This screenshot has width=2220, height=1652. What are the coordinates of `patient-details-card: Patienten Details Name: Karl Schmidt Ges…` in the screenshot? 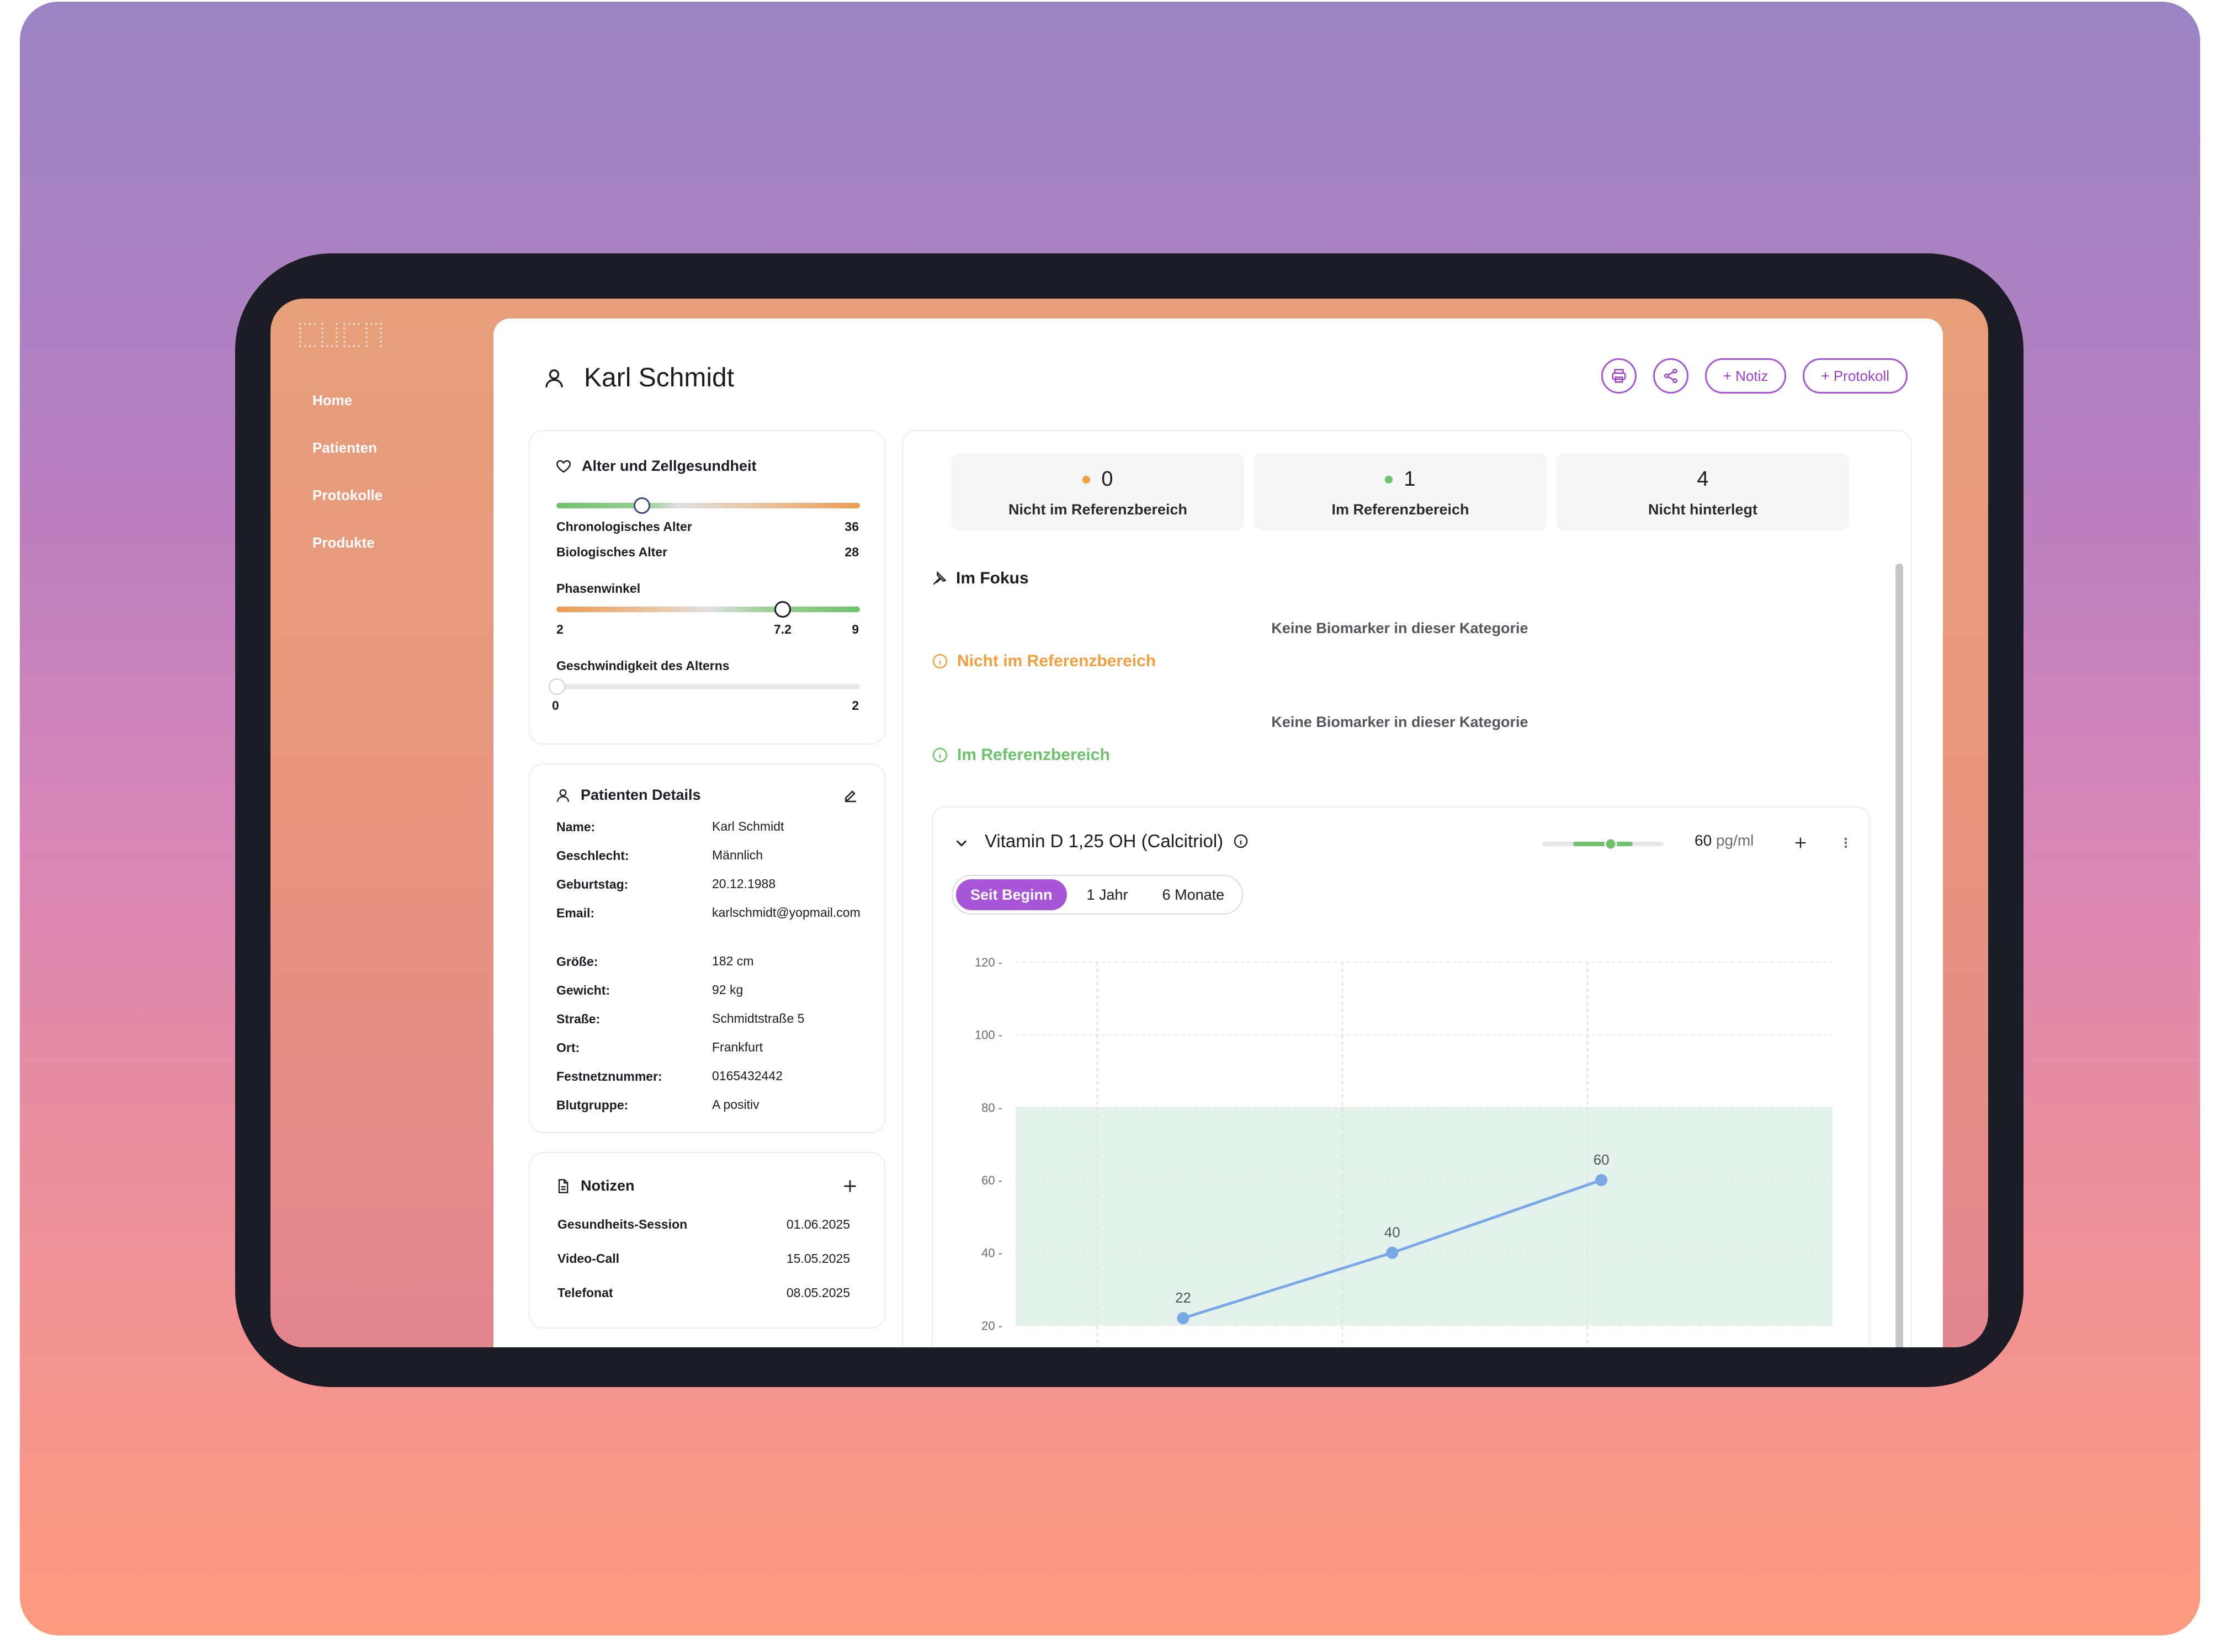 It's located at (707, 948).